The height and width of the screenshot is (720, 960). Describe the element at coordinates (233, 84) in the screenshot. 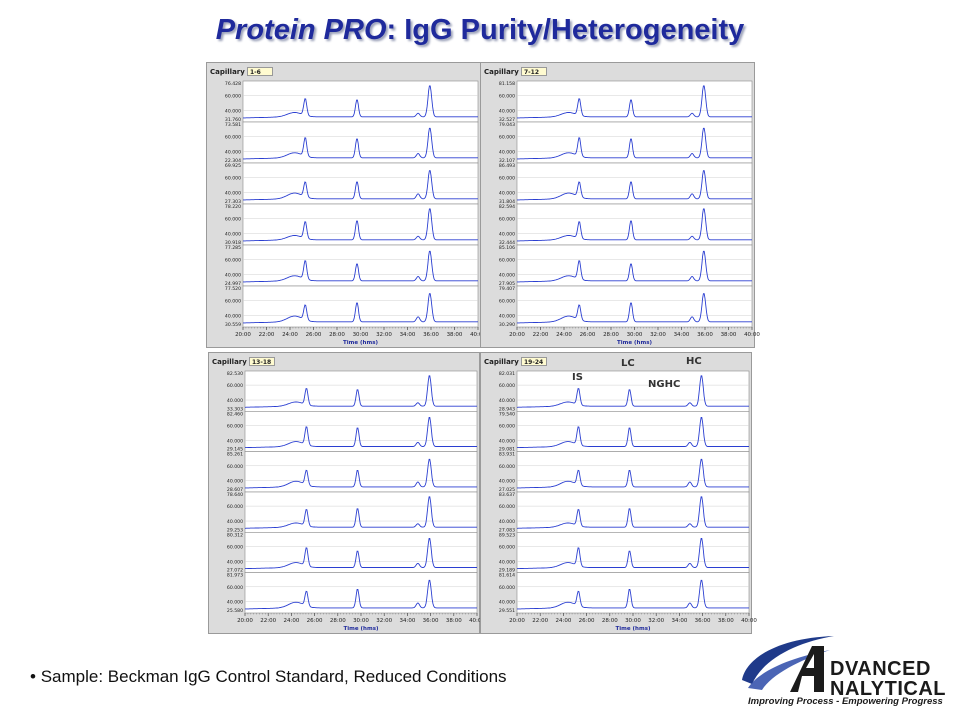

I see `y-max-label: 76.428` at that location.